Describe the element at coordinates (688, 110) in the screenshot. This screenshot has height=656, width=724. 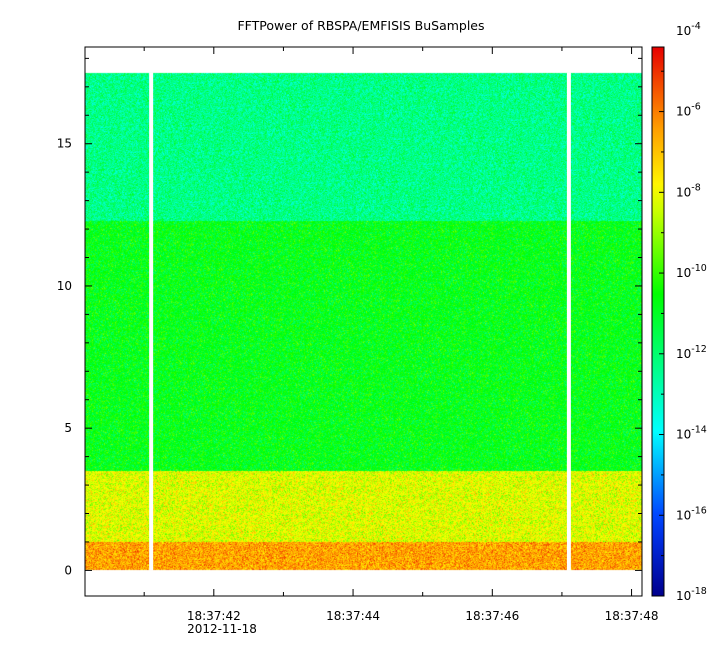
I see `colorbar-tick-label: 10⁻⁶` at that location.